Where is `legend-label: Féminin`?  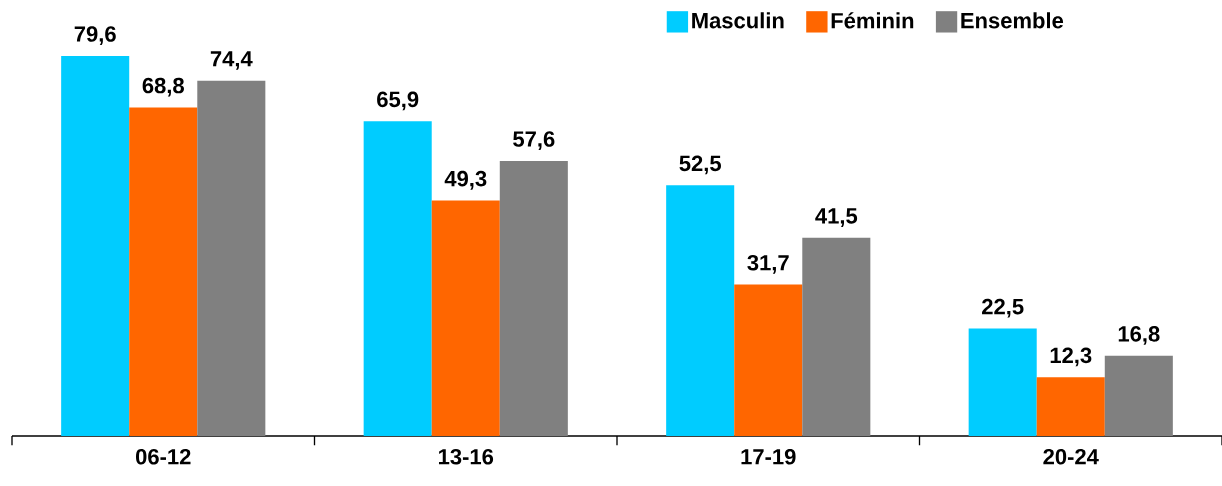
legend-label: Féminin is located at coordinates (872, 20).